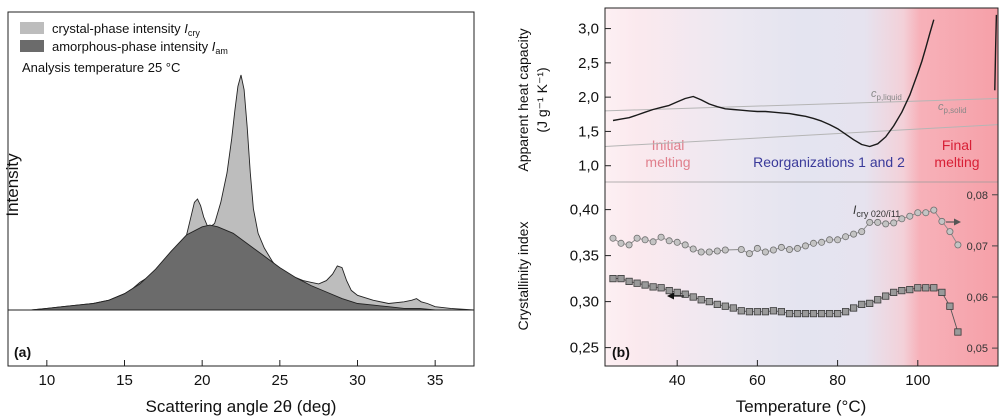  What do you see at coordinates (757, 380) in the screenshot?
I see `x-tick-label: 60` at bounding box center [757, 380].